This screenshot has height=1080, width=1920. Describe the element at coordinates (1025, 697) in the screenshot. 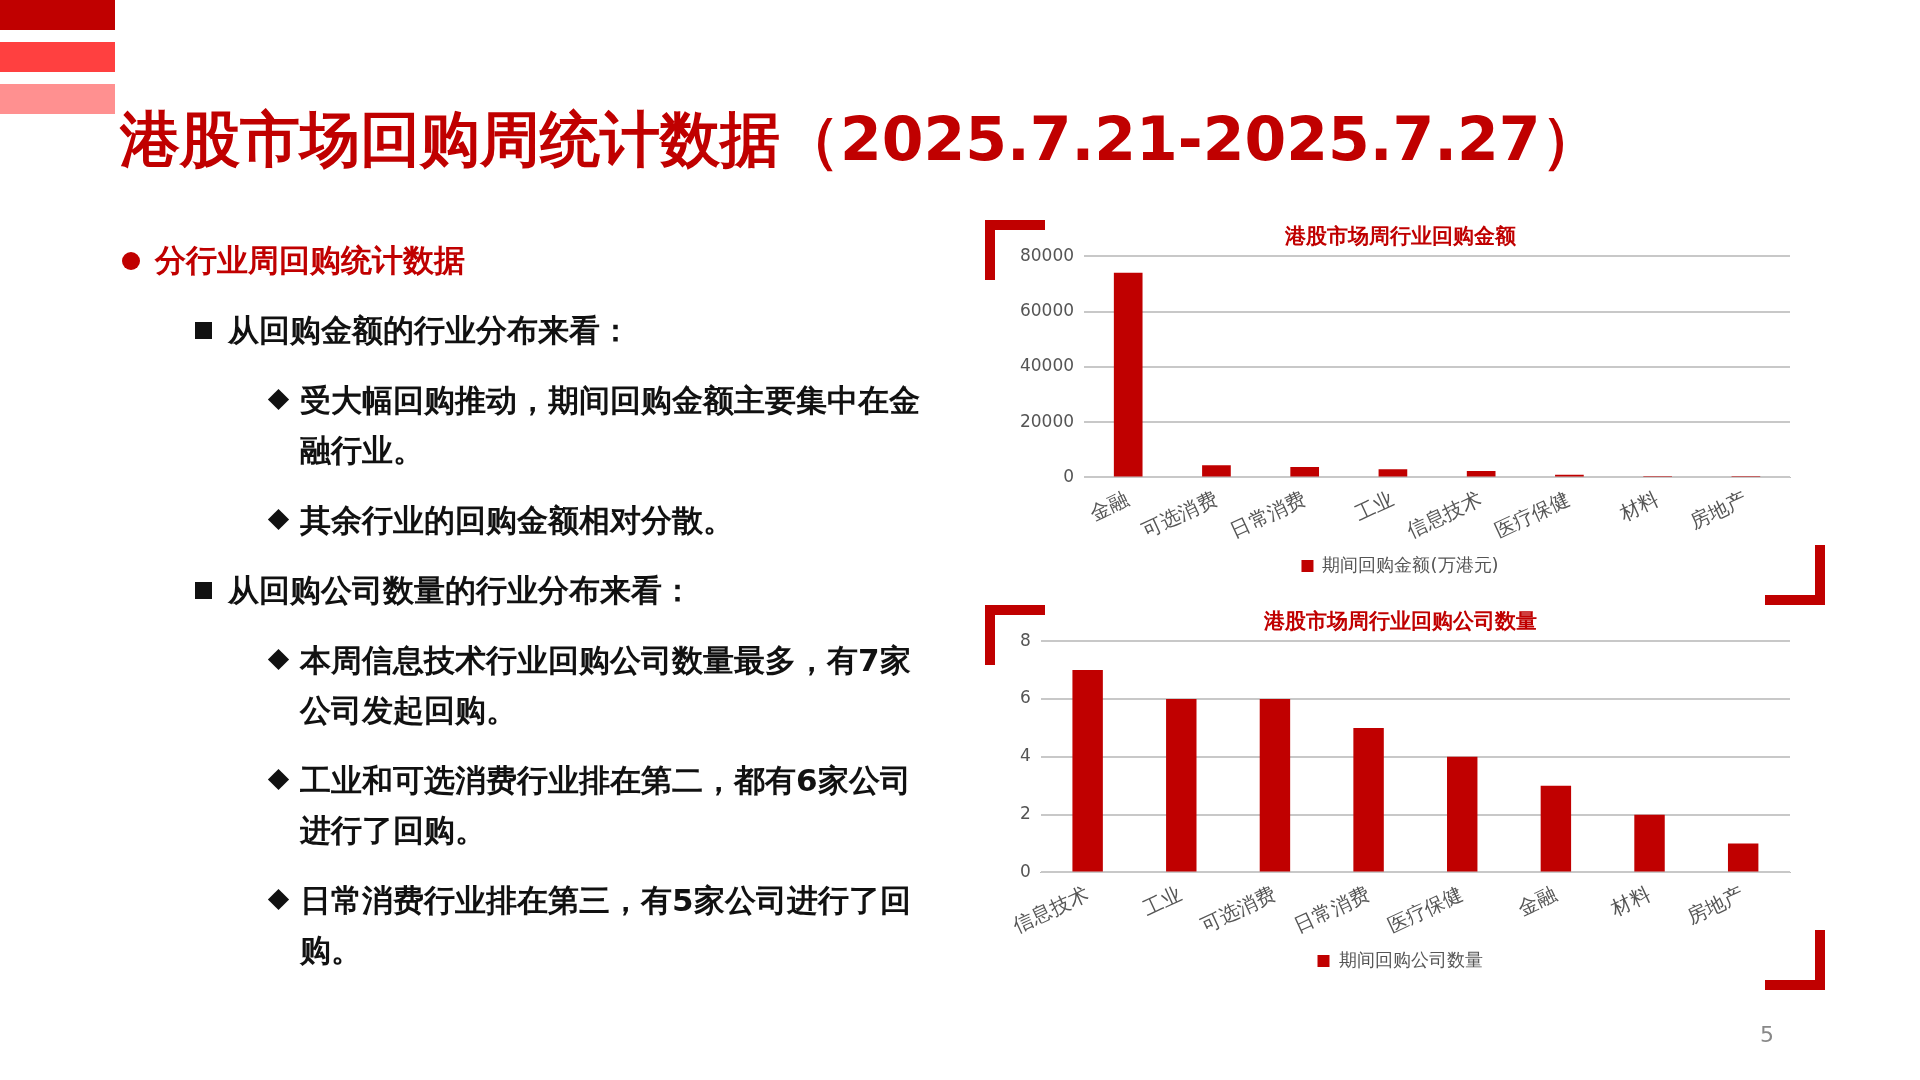

I see `y-tick-label: 6` at that location.